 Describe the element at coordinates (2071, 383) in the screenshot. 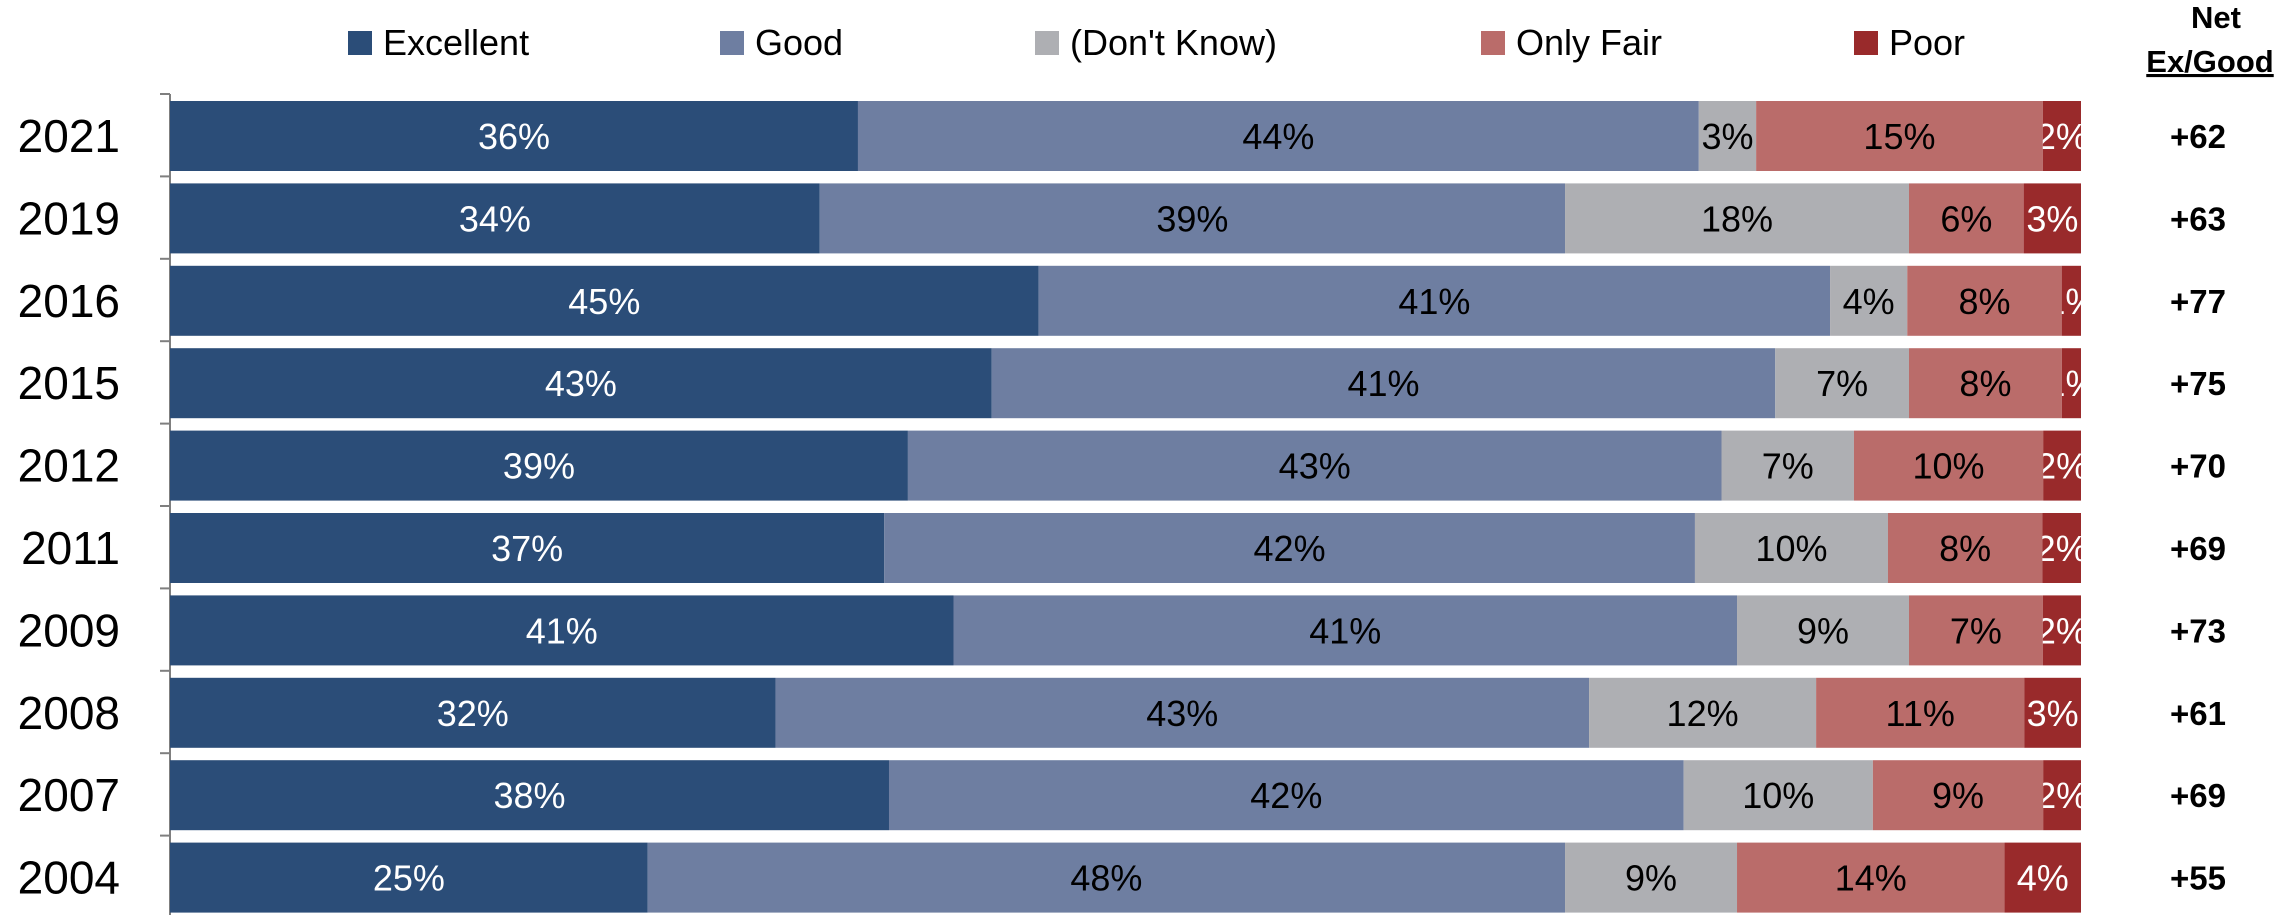

I see `bar-poor-2015` at that location.